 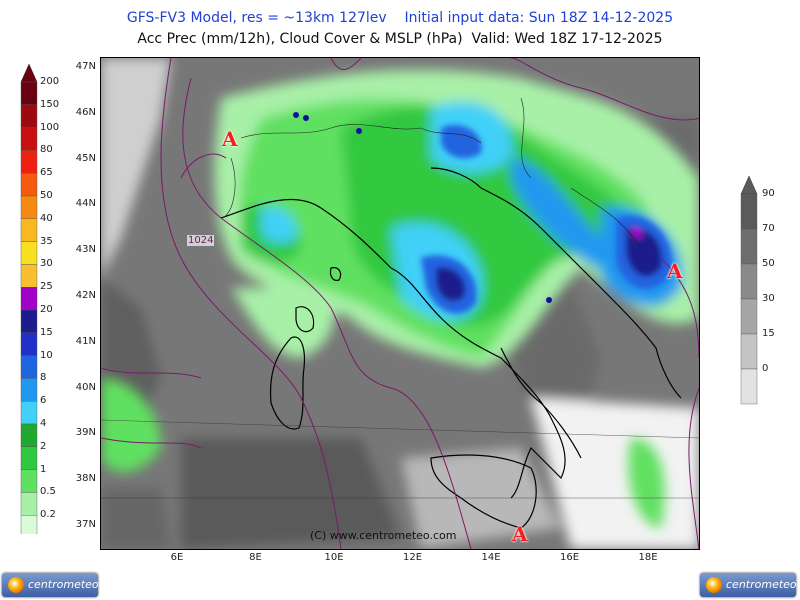 What do you see at coordinates (768, 298) in the screenshot?
I see `cloud-legend-label: 30` at bounding box center [768, 298].